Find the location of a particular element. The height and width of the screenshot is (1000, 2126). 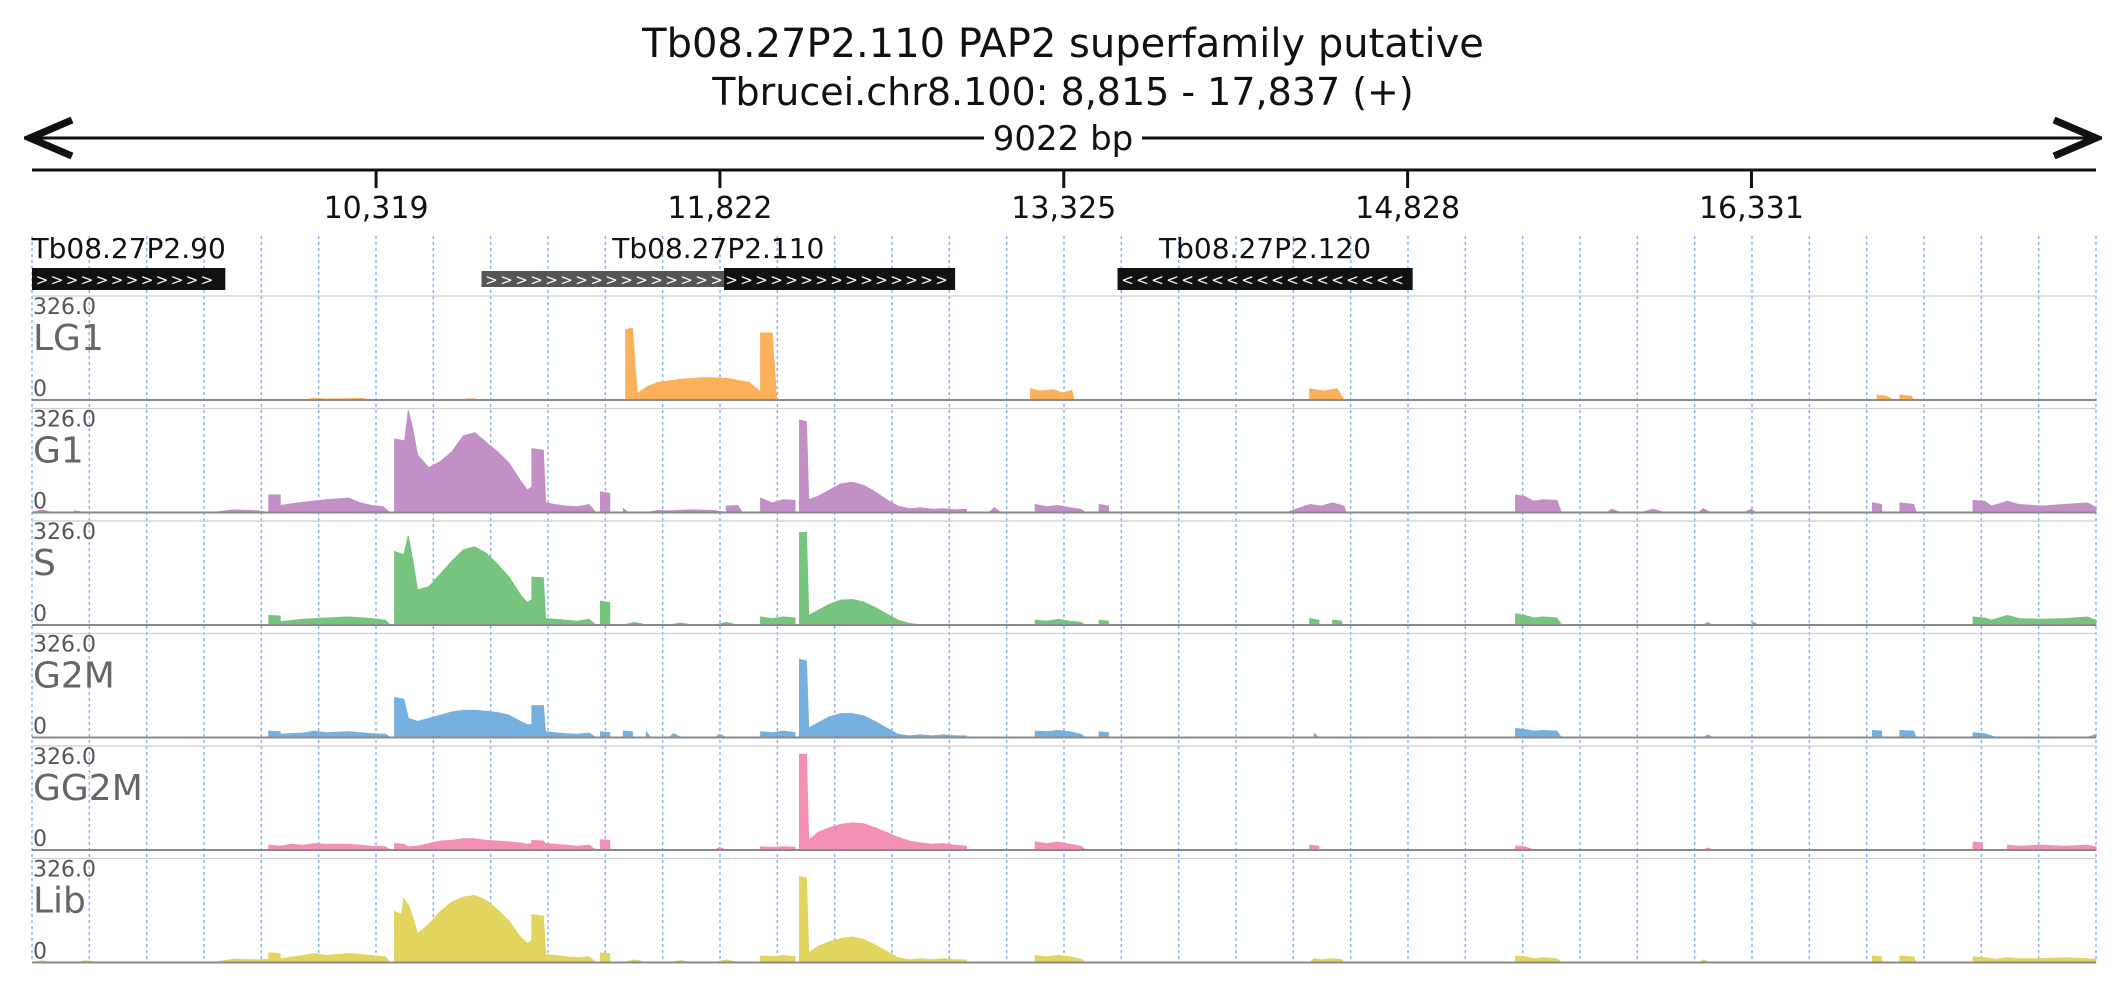

coverage-track-g1: 326.0 0 G1 is located at coordinates (1064, 461).